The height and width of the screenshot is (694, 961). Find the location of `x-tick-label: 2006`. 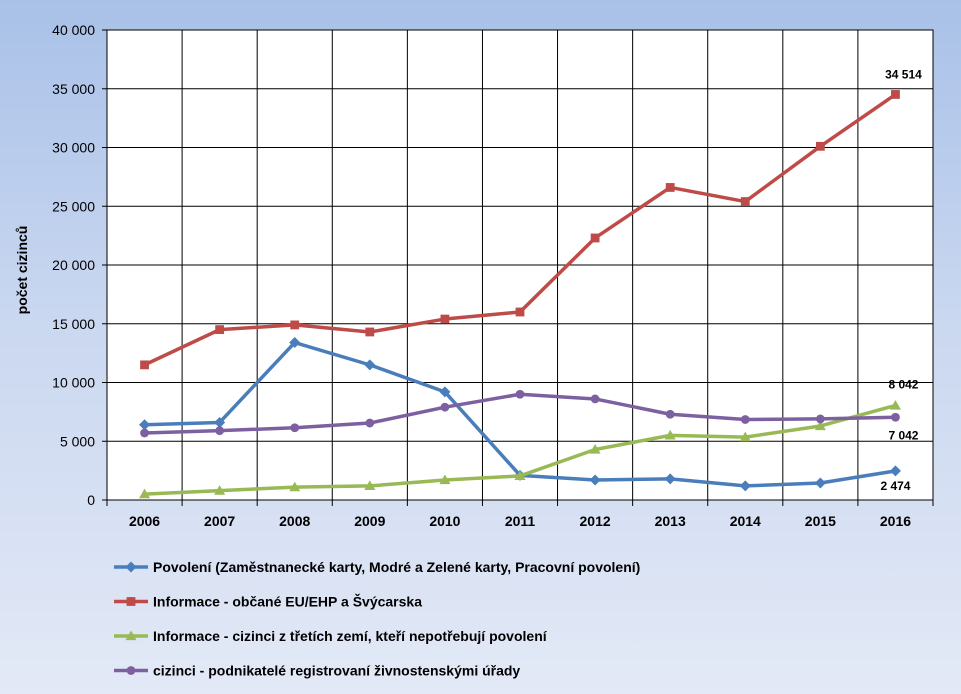

x-tick-label: 2006 is located at coordinates (144, 521).